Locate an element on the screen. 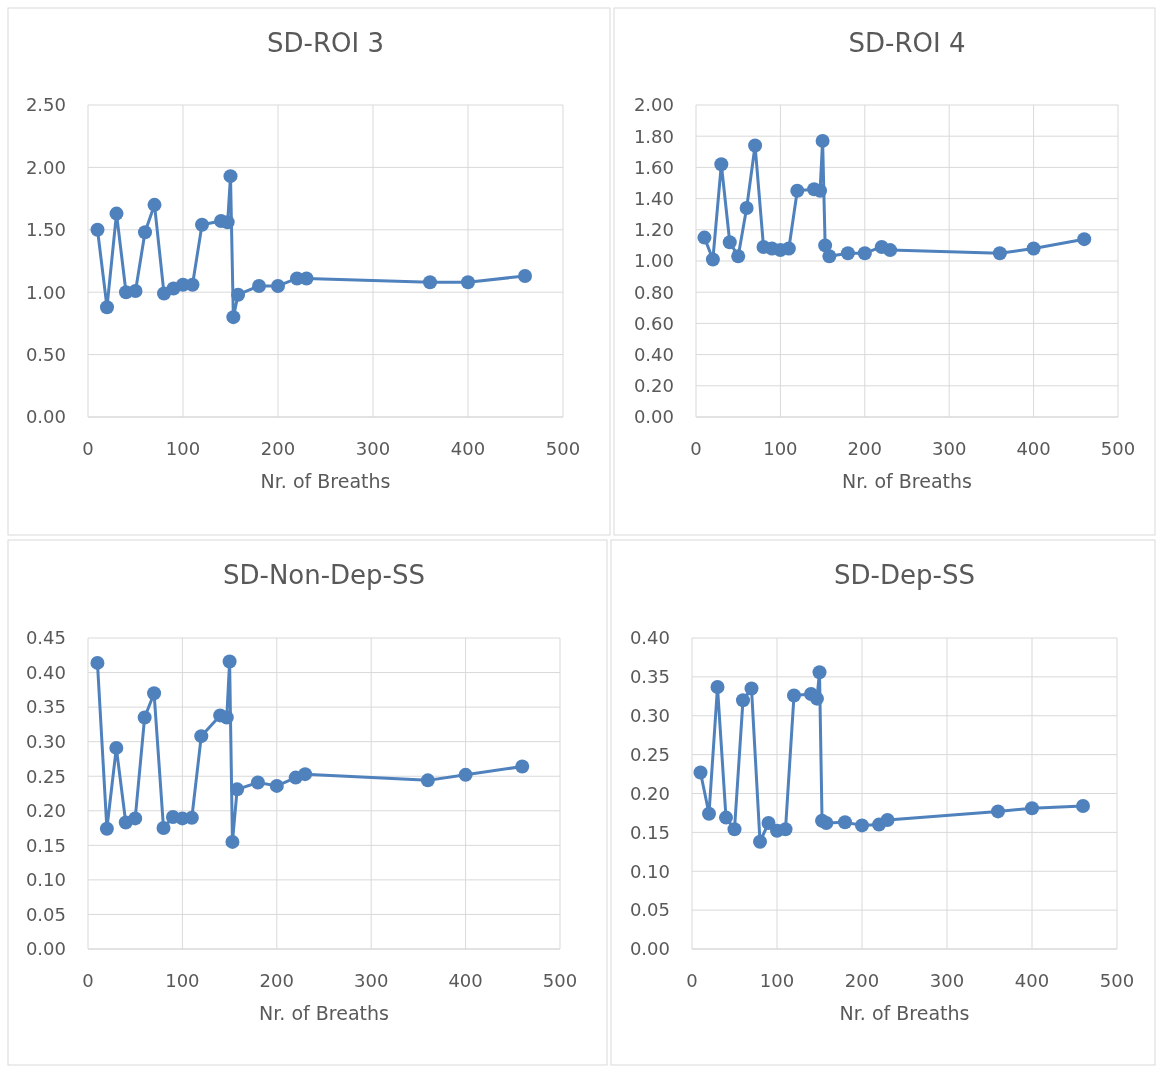  y-tick-label: 1.20 is located at coordinates (653, 230).